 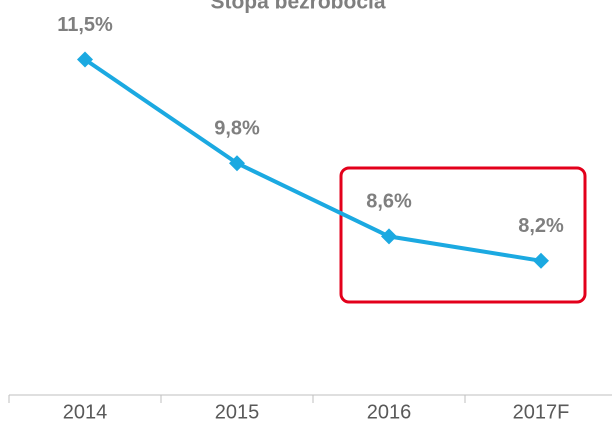 I want to click on data-label: 8,6%, so click(x=389, y=202).